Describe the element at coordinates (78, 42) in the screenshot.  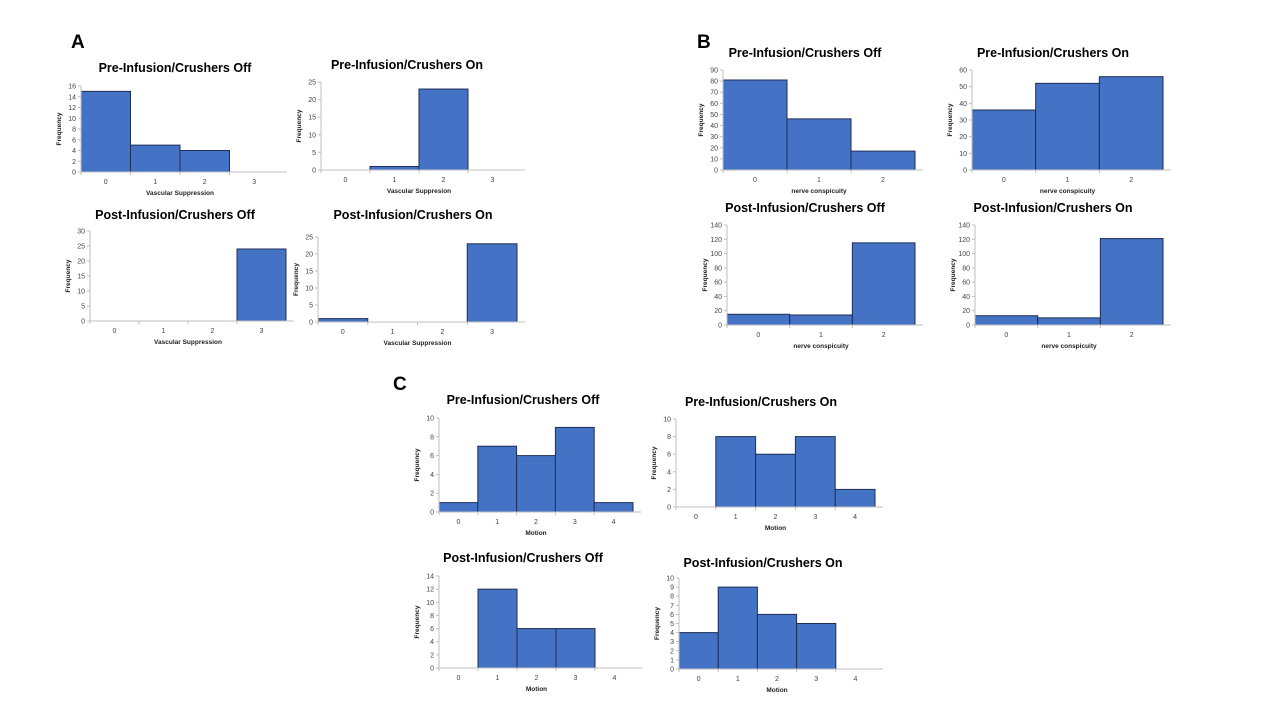
I see `panel-label-a: A` at that location.